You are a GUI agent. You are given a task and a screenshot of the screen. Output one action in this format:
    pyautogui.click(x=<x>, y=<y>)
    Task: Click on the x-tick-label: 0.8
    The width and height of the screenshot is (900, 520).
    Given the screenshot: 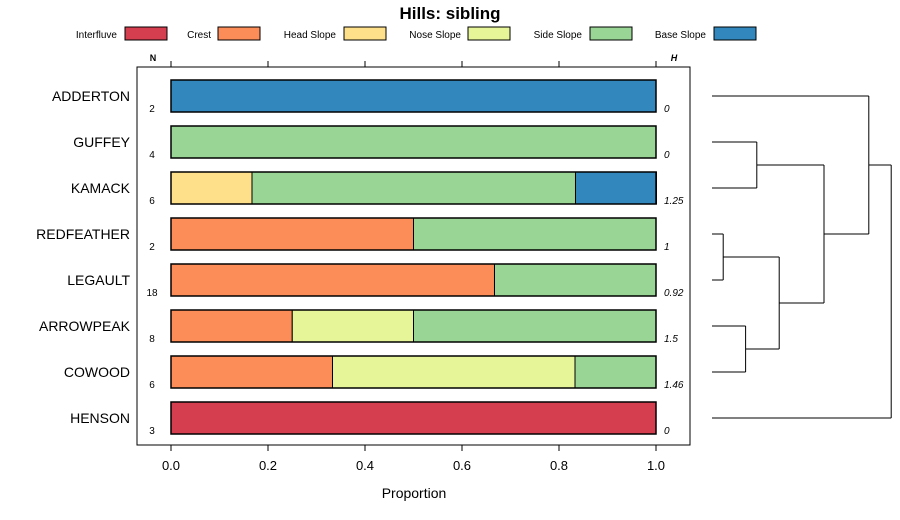 What is the action you would take?
    pyautogui.click(x=559, y=465)
    